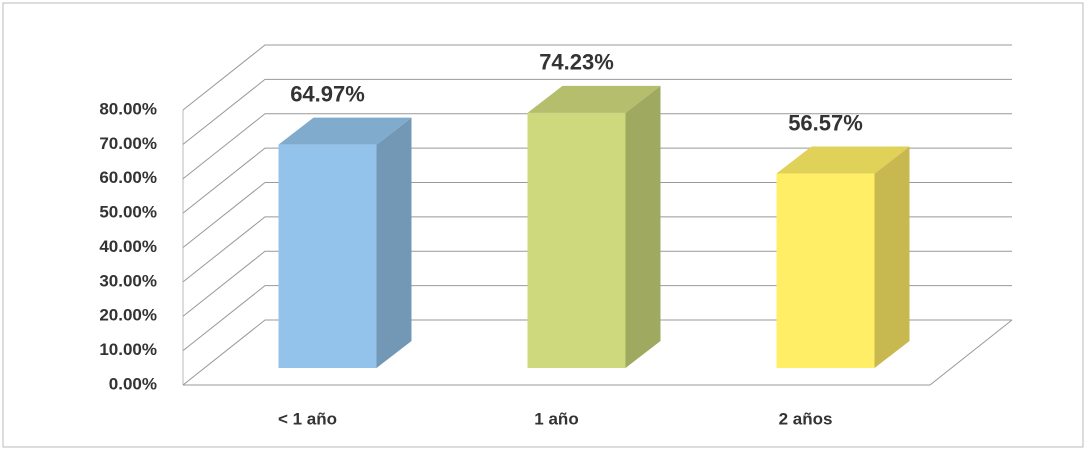  Describe the element at coordinates (576, 62) in the screenshot. I see `value-label: 74.23%` at that location.